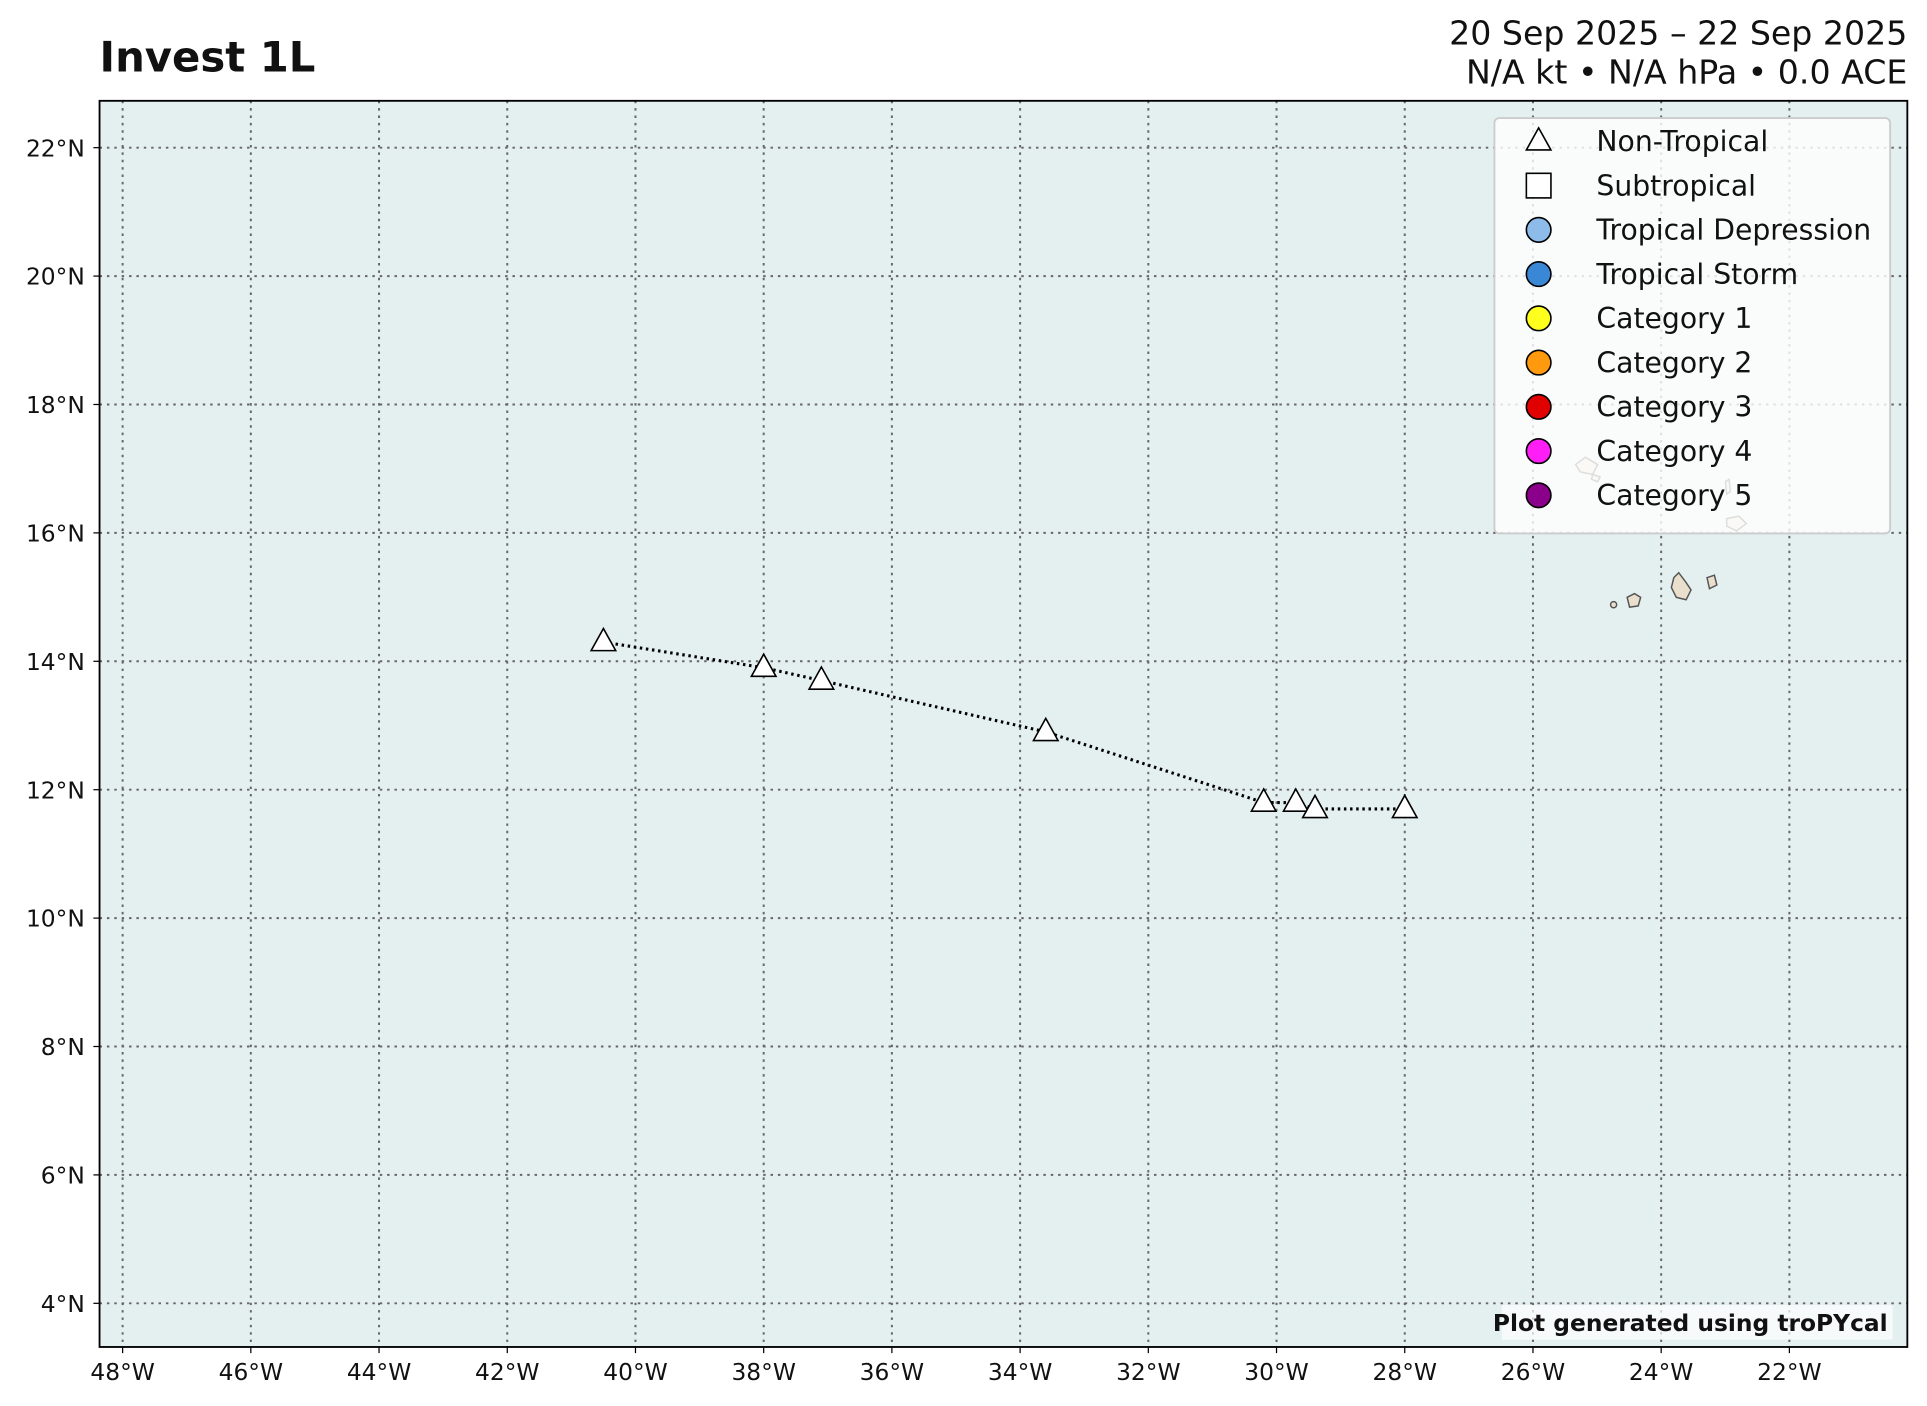 This screenshot has width=1927, height=1406. I want to click on legend-box, so click(1692, 326).